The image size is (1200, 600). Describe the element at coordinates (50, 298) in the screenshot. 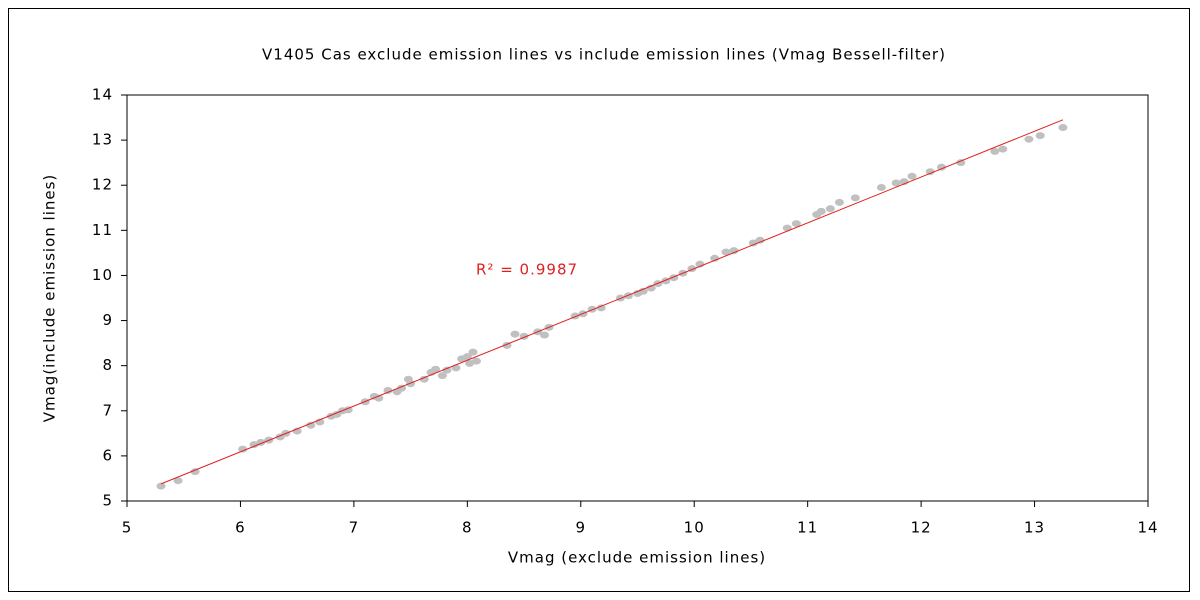

I see `y-axis-label: Vmag(include emission lines)` at that location.